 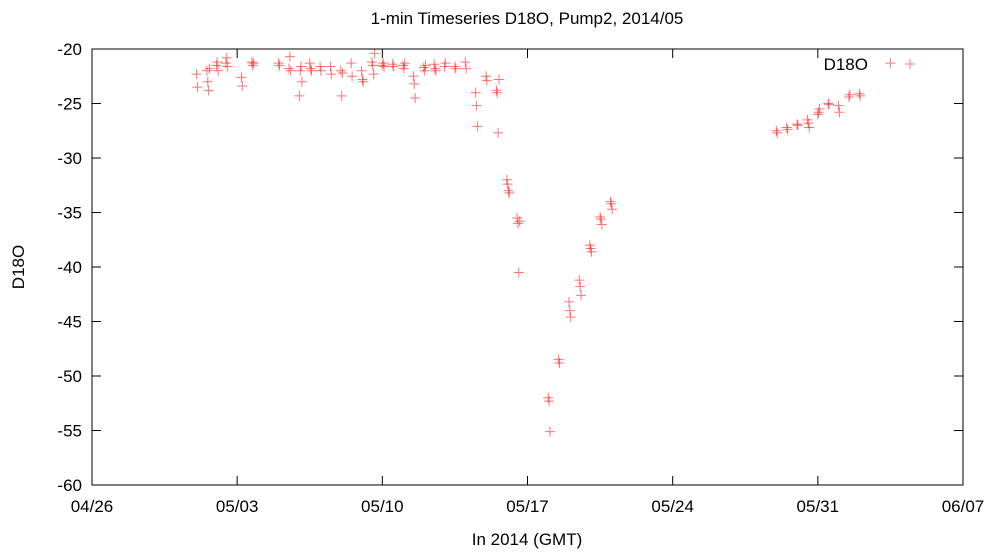 What do you see at coordinates (910, 64) in the screenshot?
I see `legend-marker-glyph` at bounding box center [910, 64].